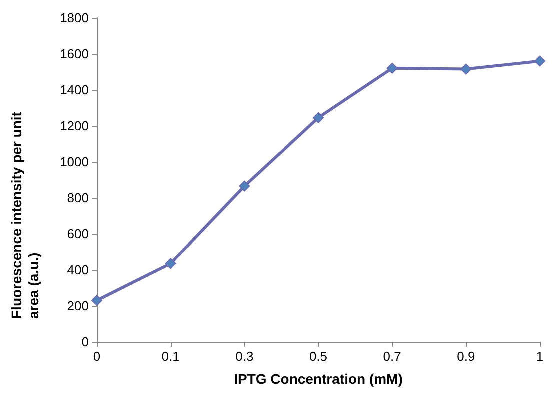 Image resolution: width=558 pixels, height=408 pixels. Describe the element at coordinates (392, 356) in the screenshot. I see `x-tick-label: 0.7` at that location.